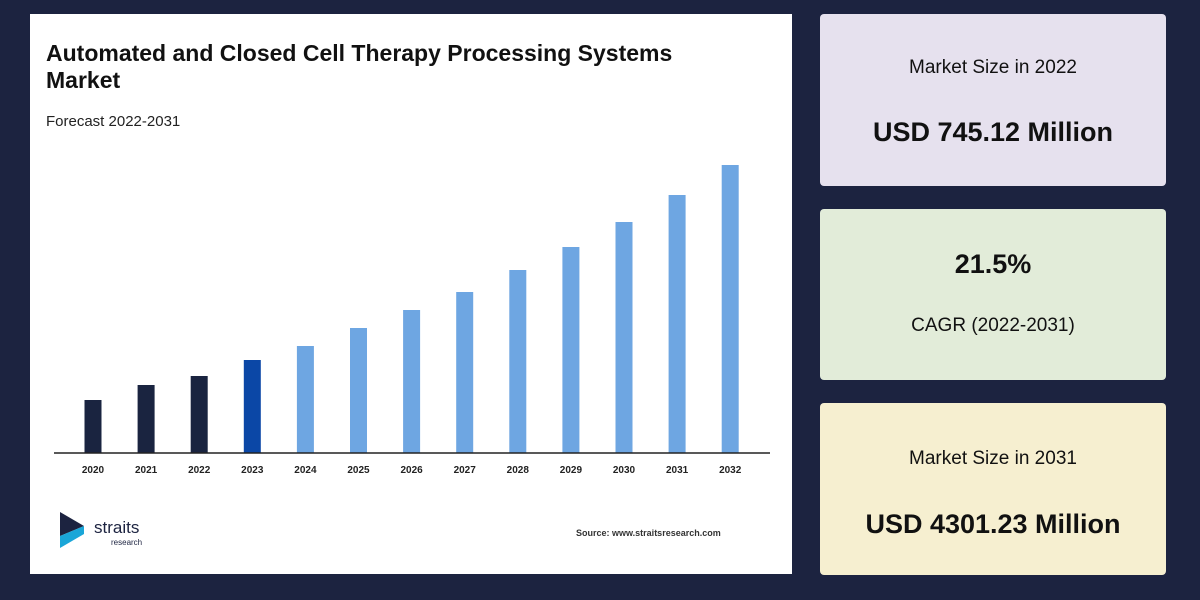 The height and width of the screenshot is (600, 1200). Describe the element at coordinates (571, 470) in the screenshot. I see `x-tick-label: 2029` at that location.